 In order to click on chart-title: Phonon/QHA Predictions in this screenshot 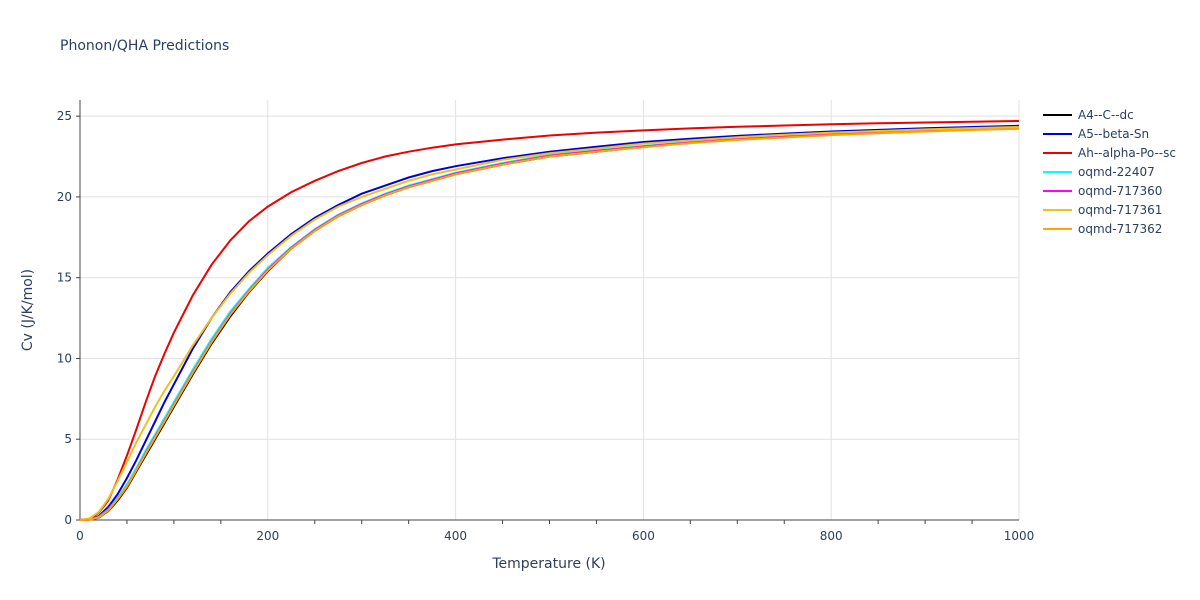, I will do `click(144, 46)`.